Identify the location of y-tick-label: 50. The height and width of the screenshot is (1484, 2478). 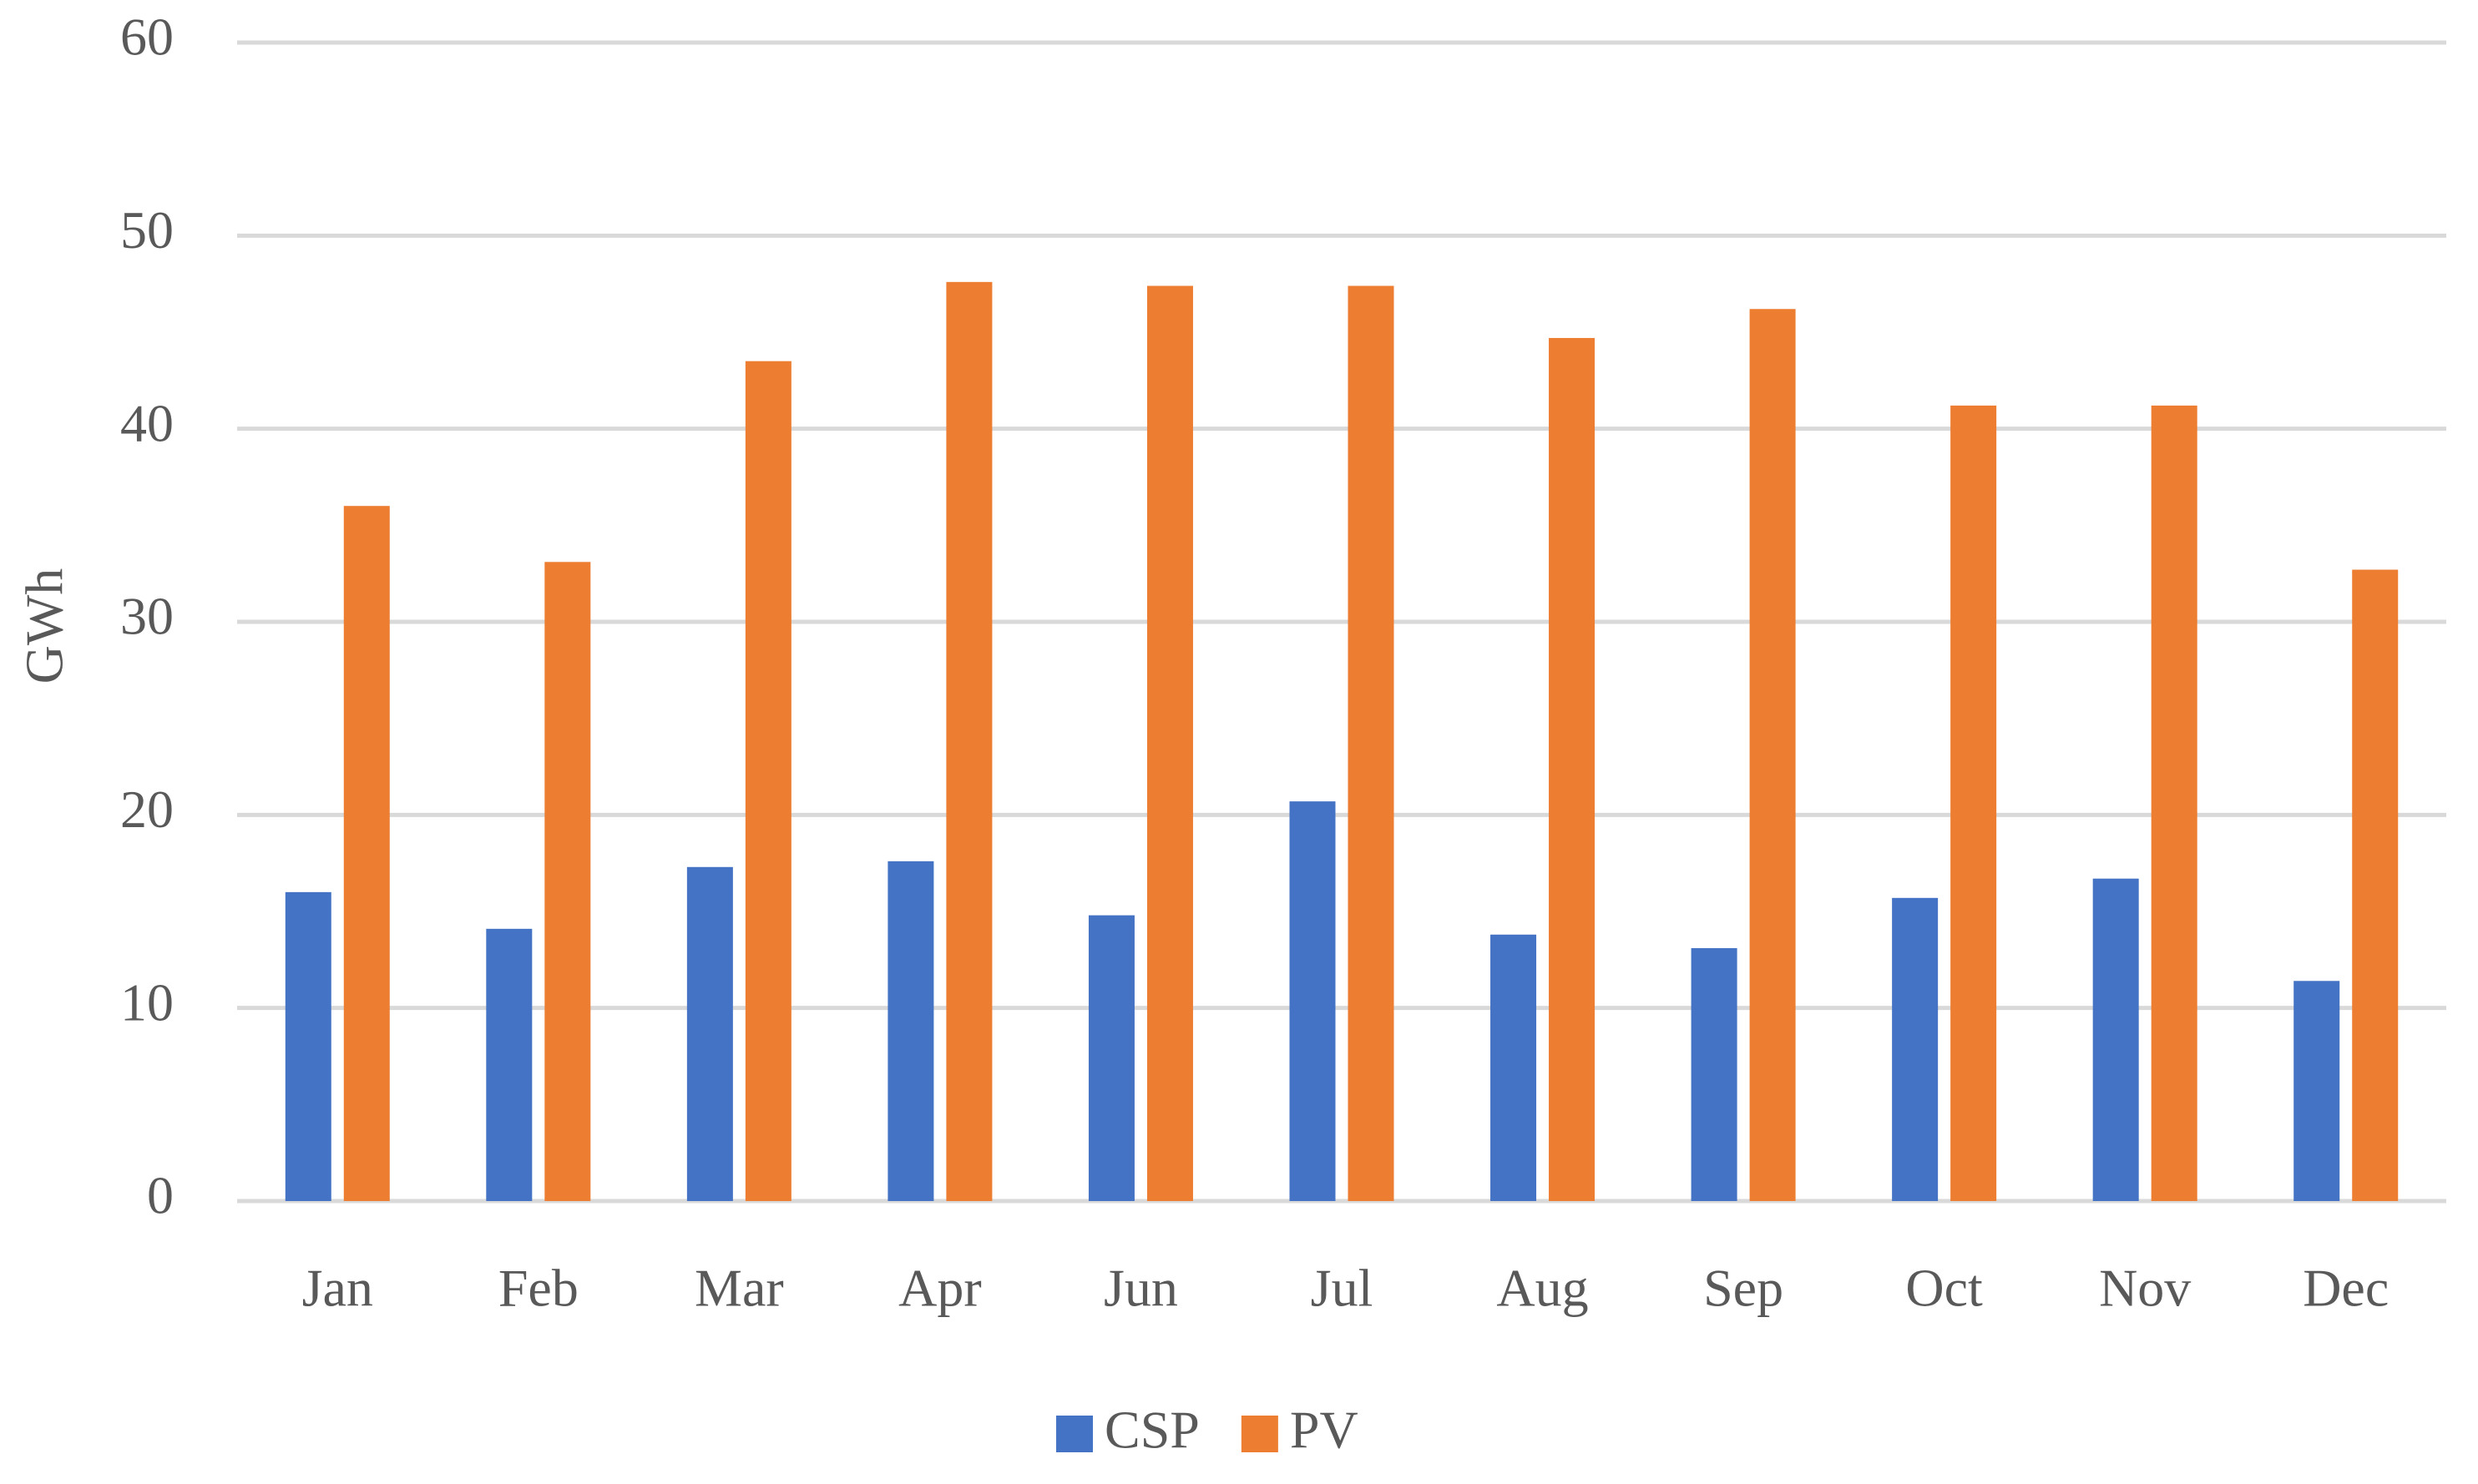
(147, 230).